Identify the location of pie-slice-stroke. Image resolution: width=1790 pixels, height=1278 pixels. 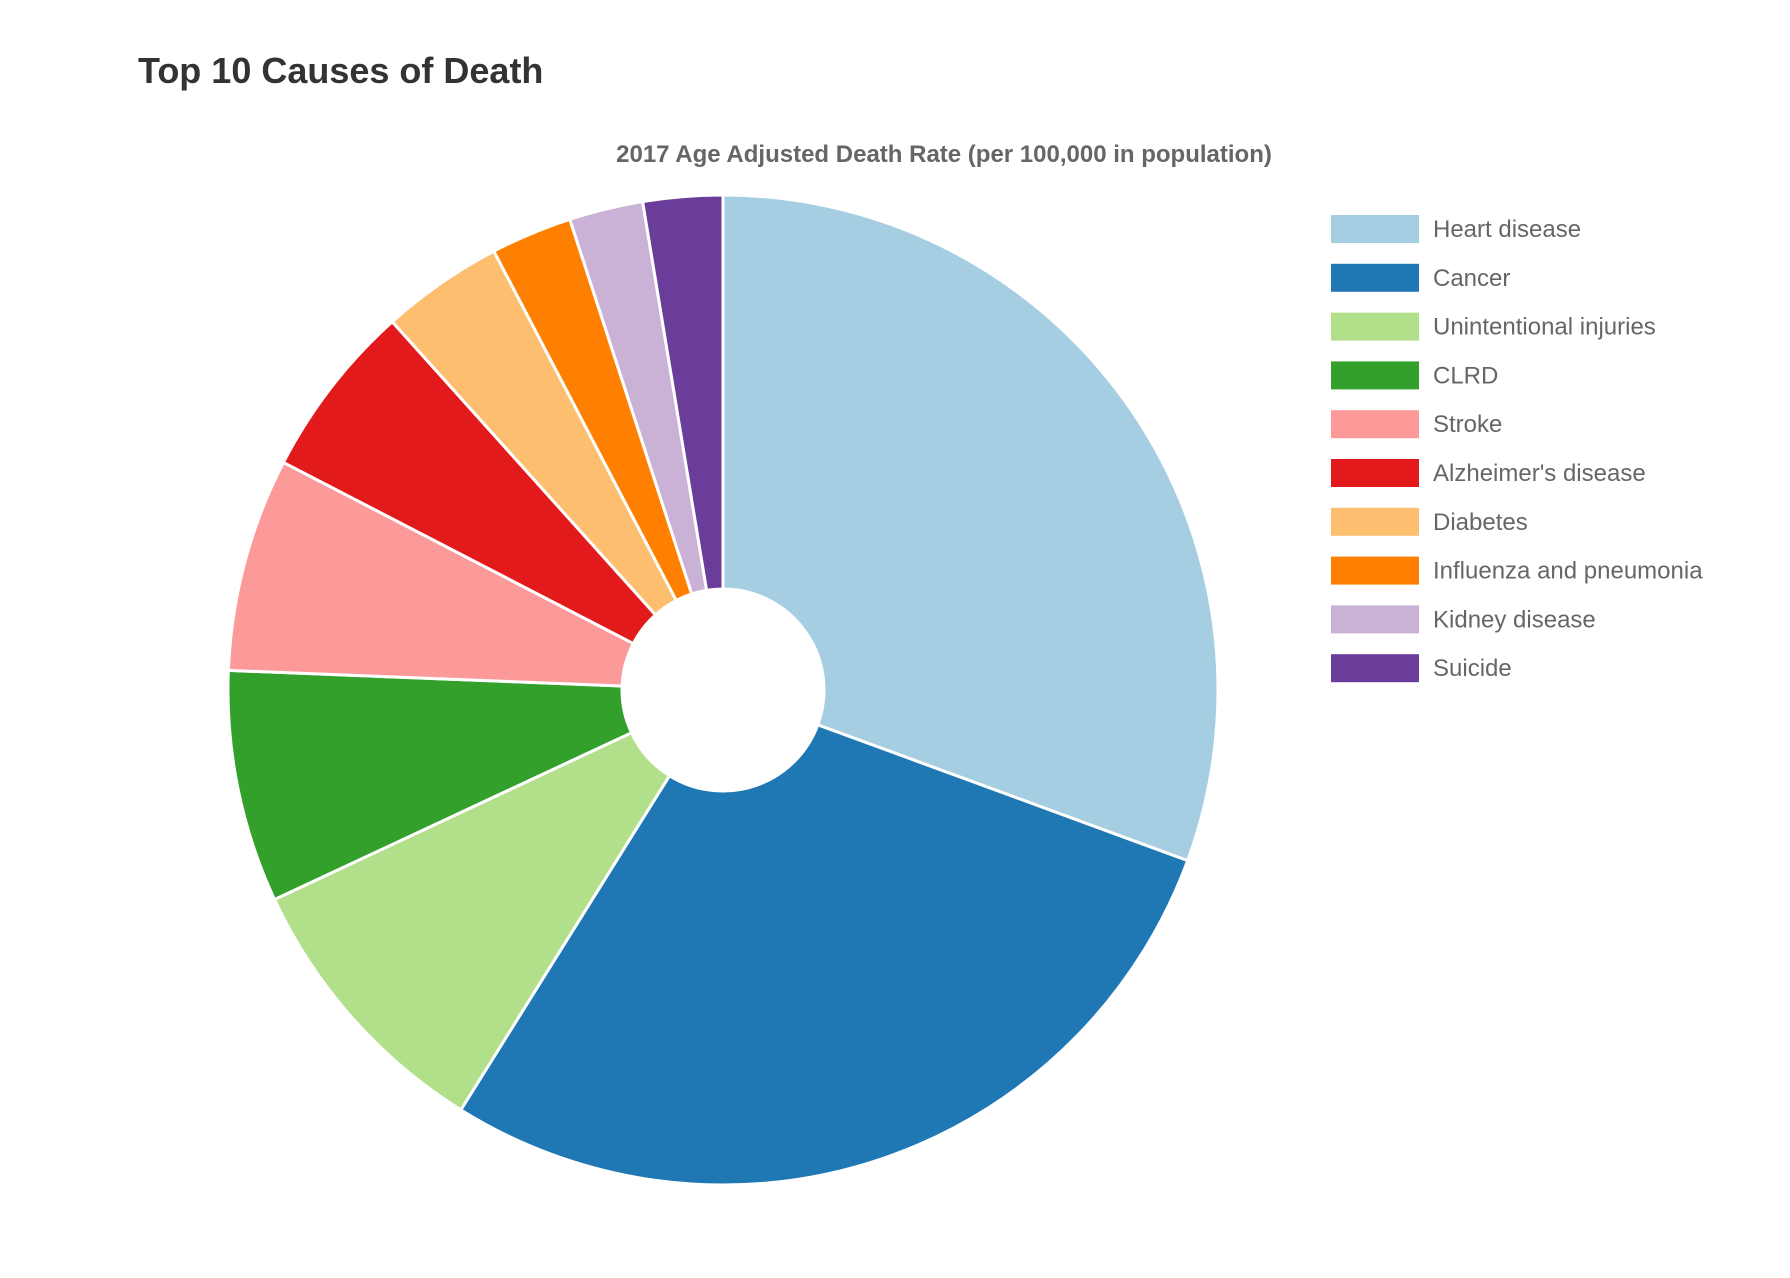
(430, 574).